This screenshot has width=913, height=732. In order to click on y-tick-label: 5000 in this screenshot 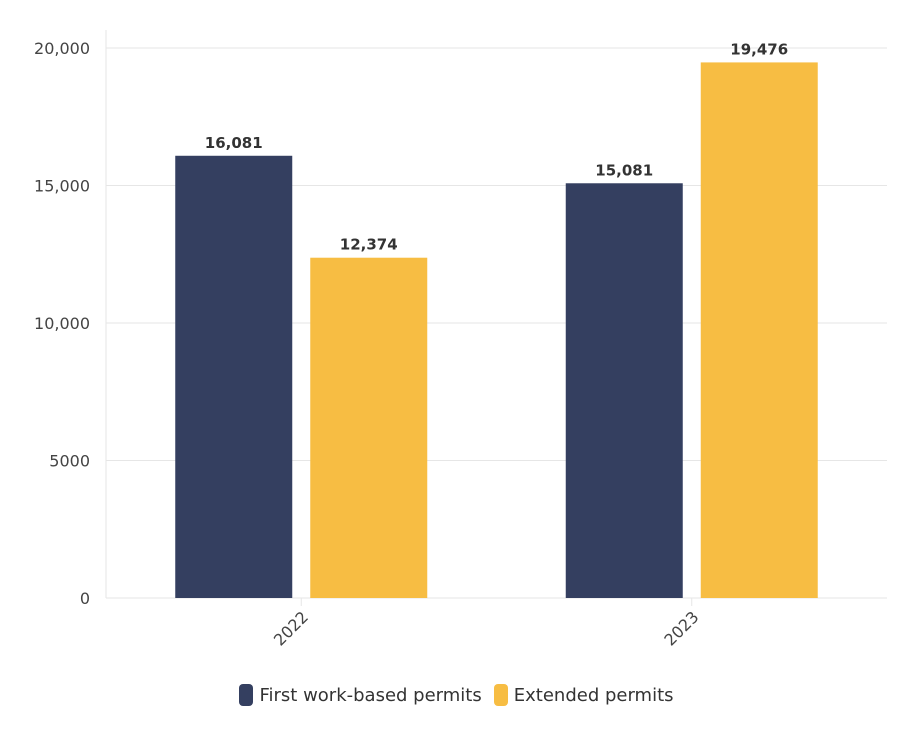, I will do `click(69, 461)`.